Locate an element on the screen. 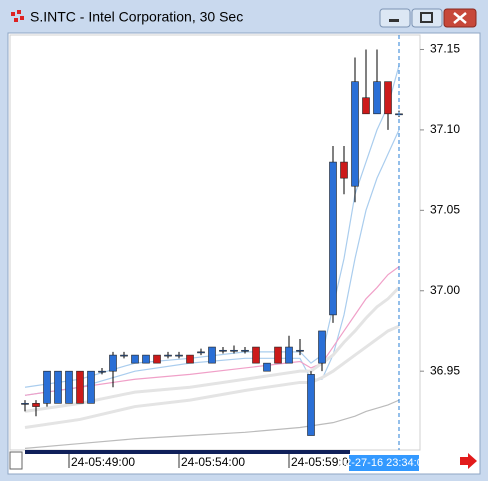 The height and width of the screenshot is (481, 488). app-icon is located at coordinates (17, 16).